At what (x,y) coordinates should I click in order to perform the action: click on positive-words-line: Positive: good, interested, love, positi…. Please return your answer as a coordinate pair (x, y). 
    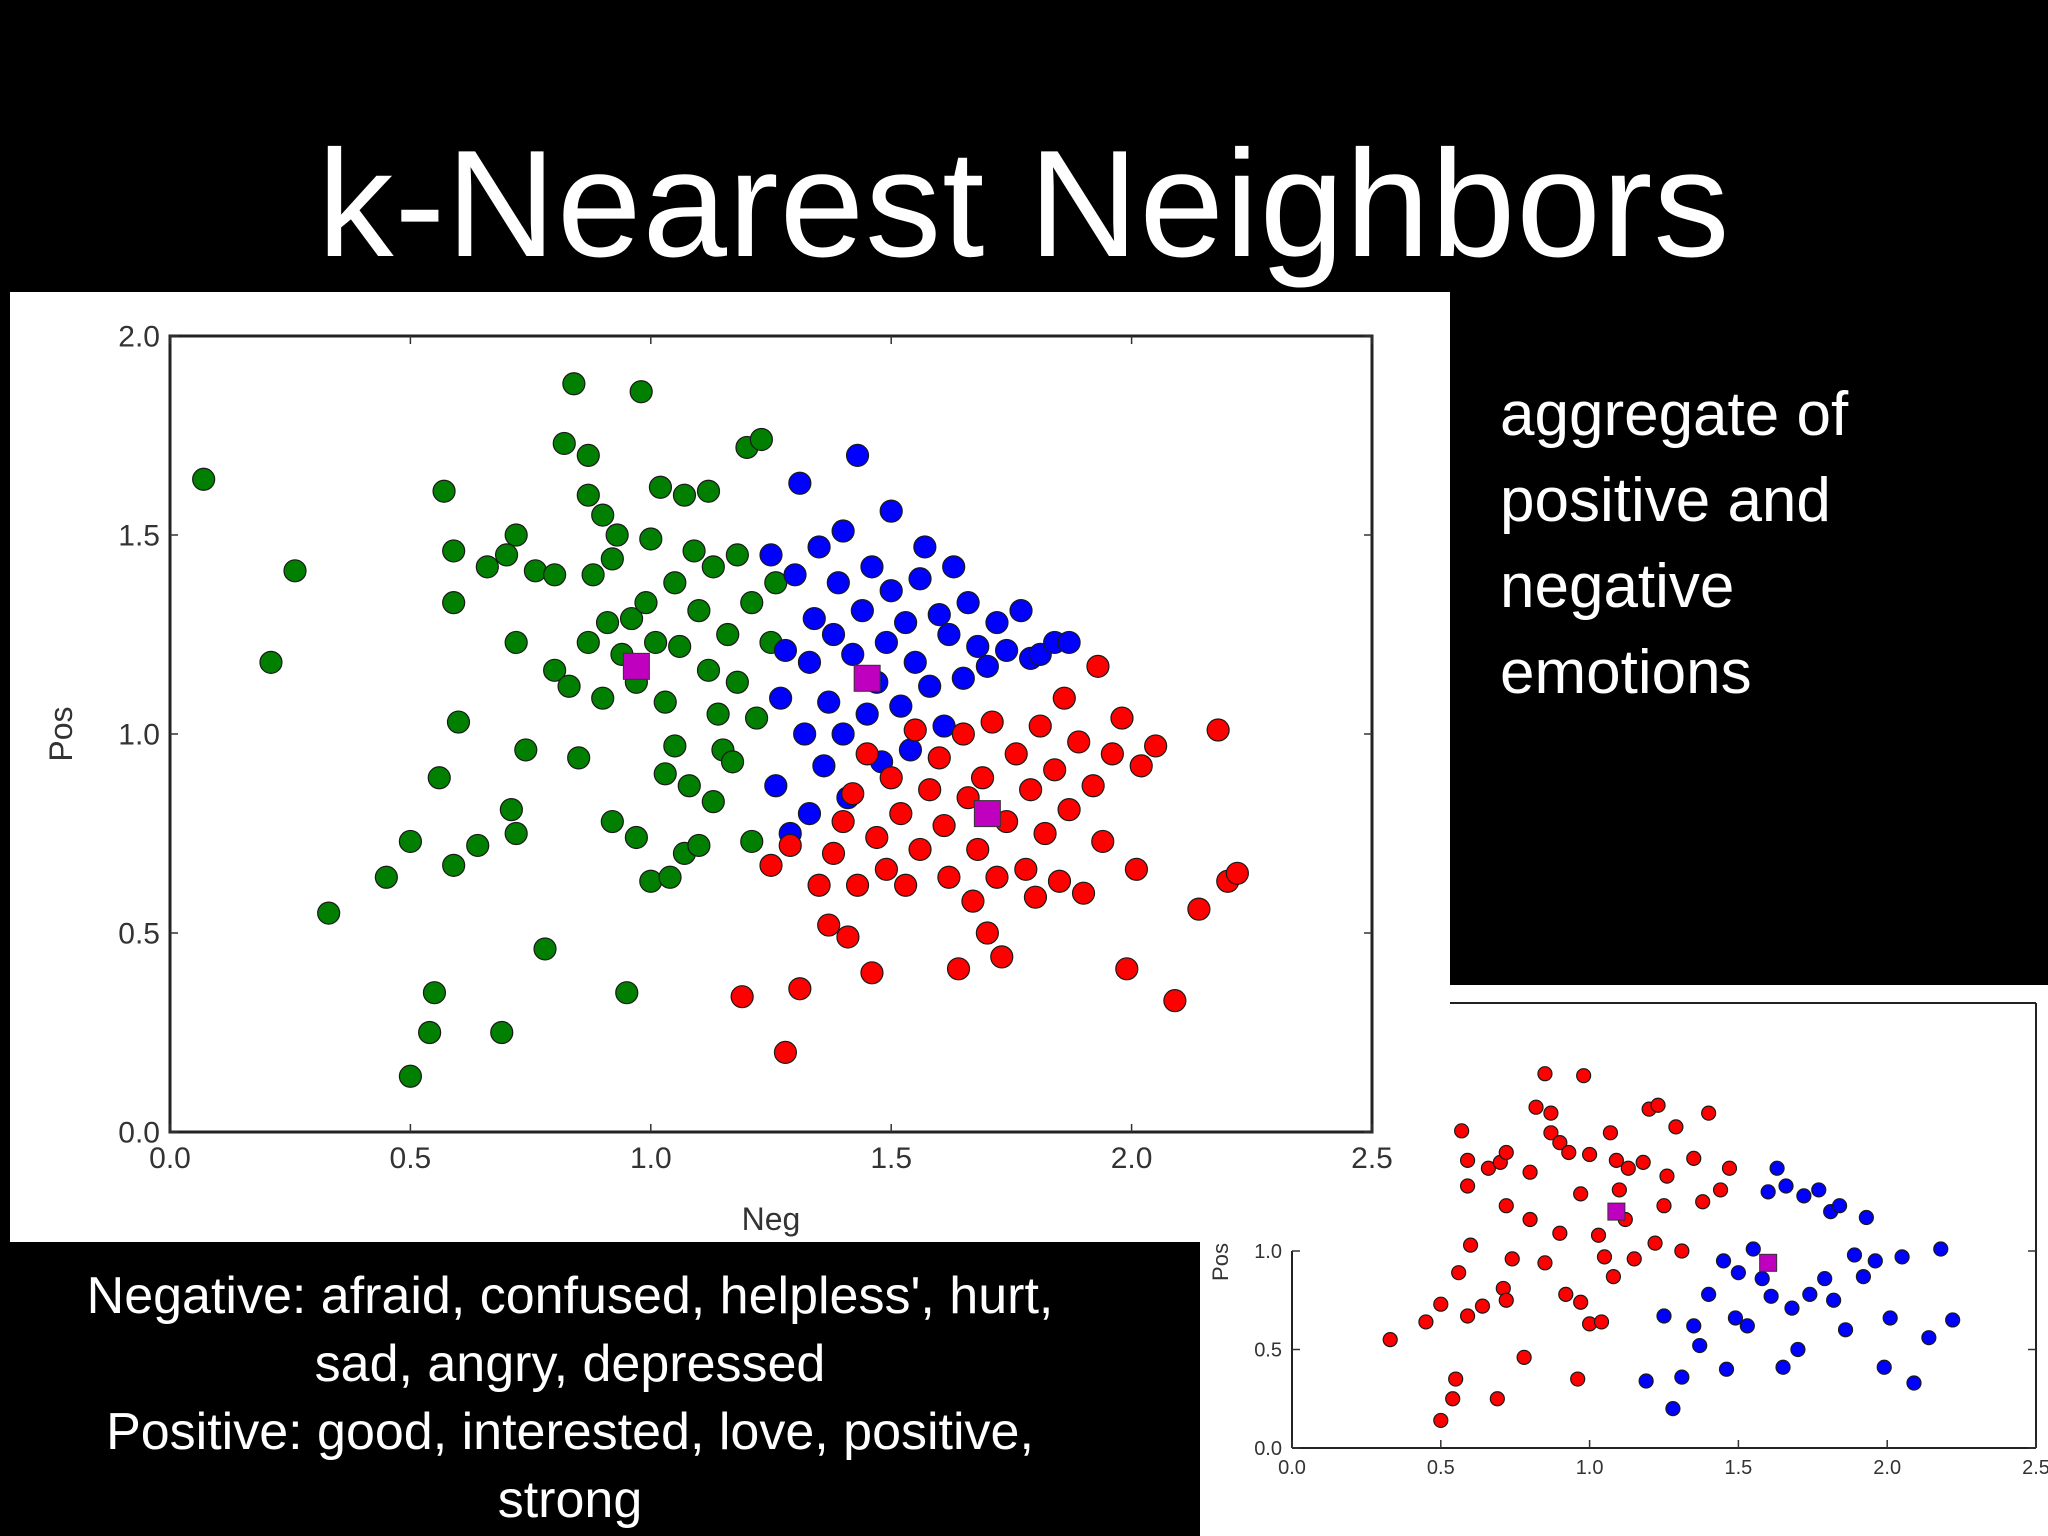
    Looking at the image, I should click on (570, 1432).